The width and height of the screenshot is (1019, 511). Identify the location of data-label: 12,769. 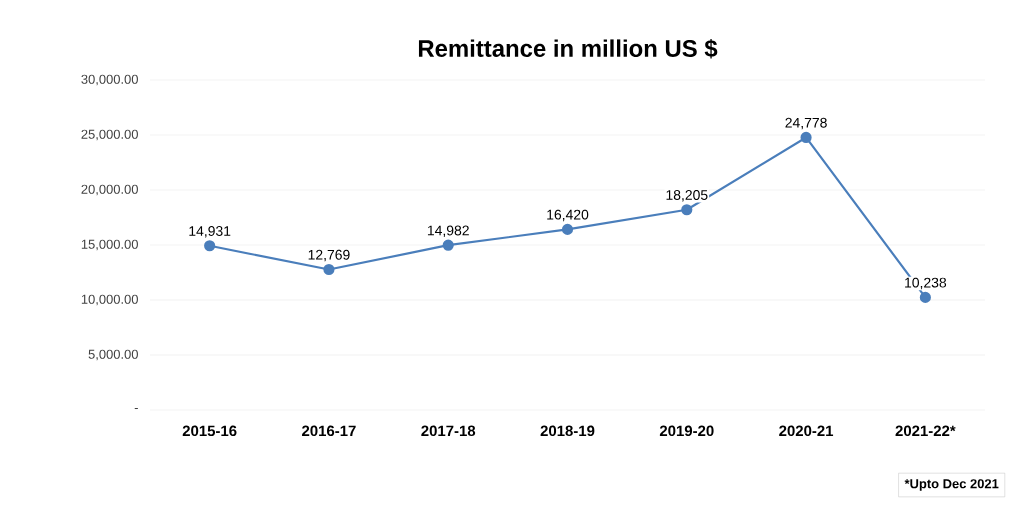
(329, 255).